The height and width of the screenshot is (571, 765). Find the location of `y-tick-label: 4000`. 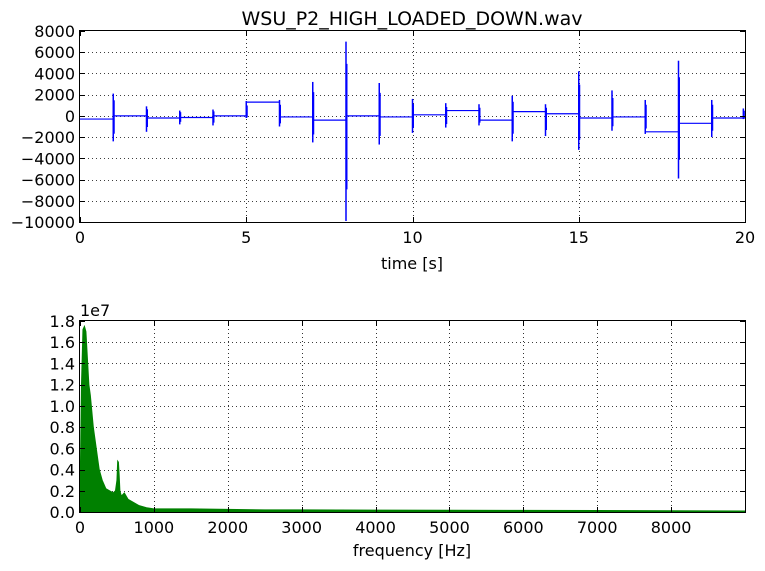

y-tick-label: 4000 is located at coordinates (54, 73).